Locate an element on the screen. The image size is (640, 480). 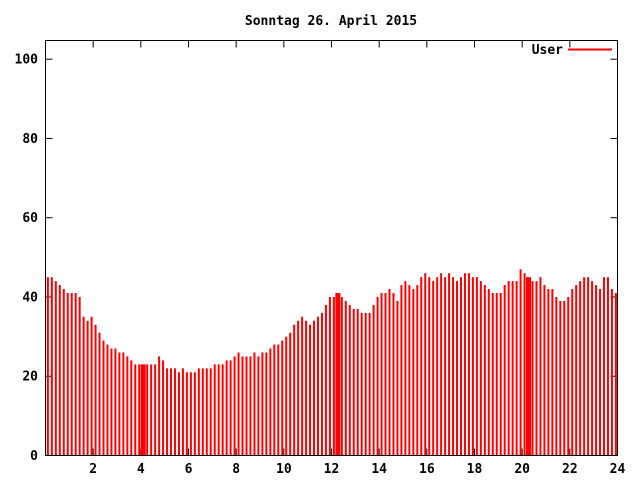
x-tick-label: 10 is located at coordinates (284, 469).